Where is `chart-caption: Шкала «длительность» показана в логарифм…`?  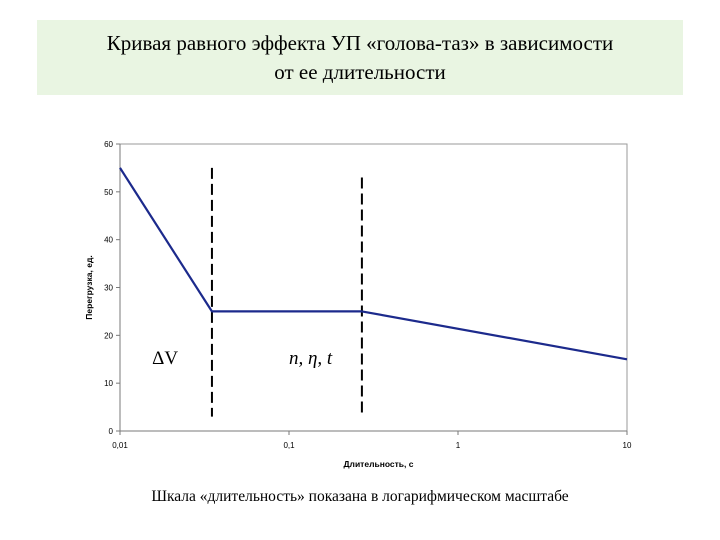 chart-caption: Шкала «длительность» показана в логарифм… is located at coordinates (360, 496).